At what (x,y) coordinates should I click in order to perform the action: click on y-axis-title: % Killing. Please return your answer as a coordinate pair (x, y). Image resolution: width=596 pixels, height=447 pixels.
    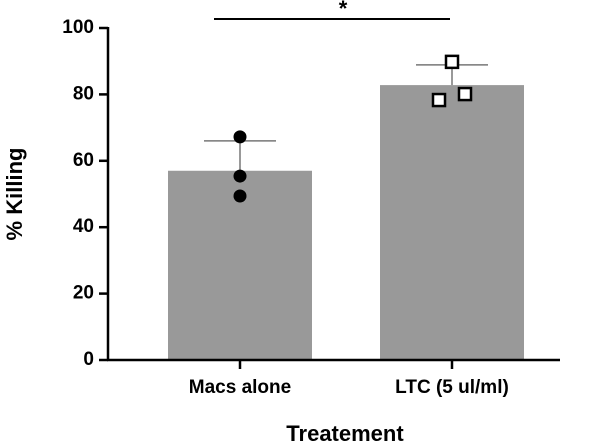
    Looking at the image, I should click on (14, 194).